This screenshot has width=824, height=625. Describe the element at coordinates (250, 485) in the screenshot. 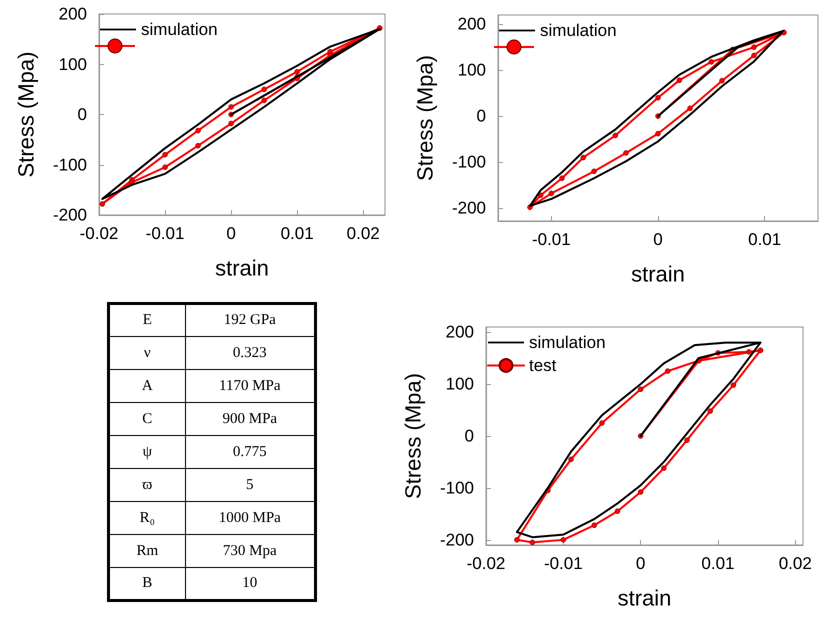

I see `text: 5` at that location.